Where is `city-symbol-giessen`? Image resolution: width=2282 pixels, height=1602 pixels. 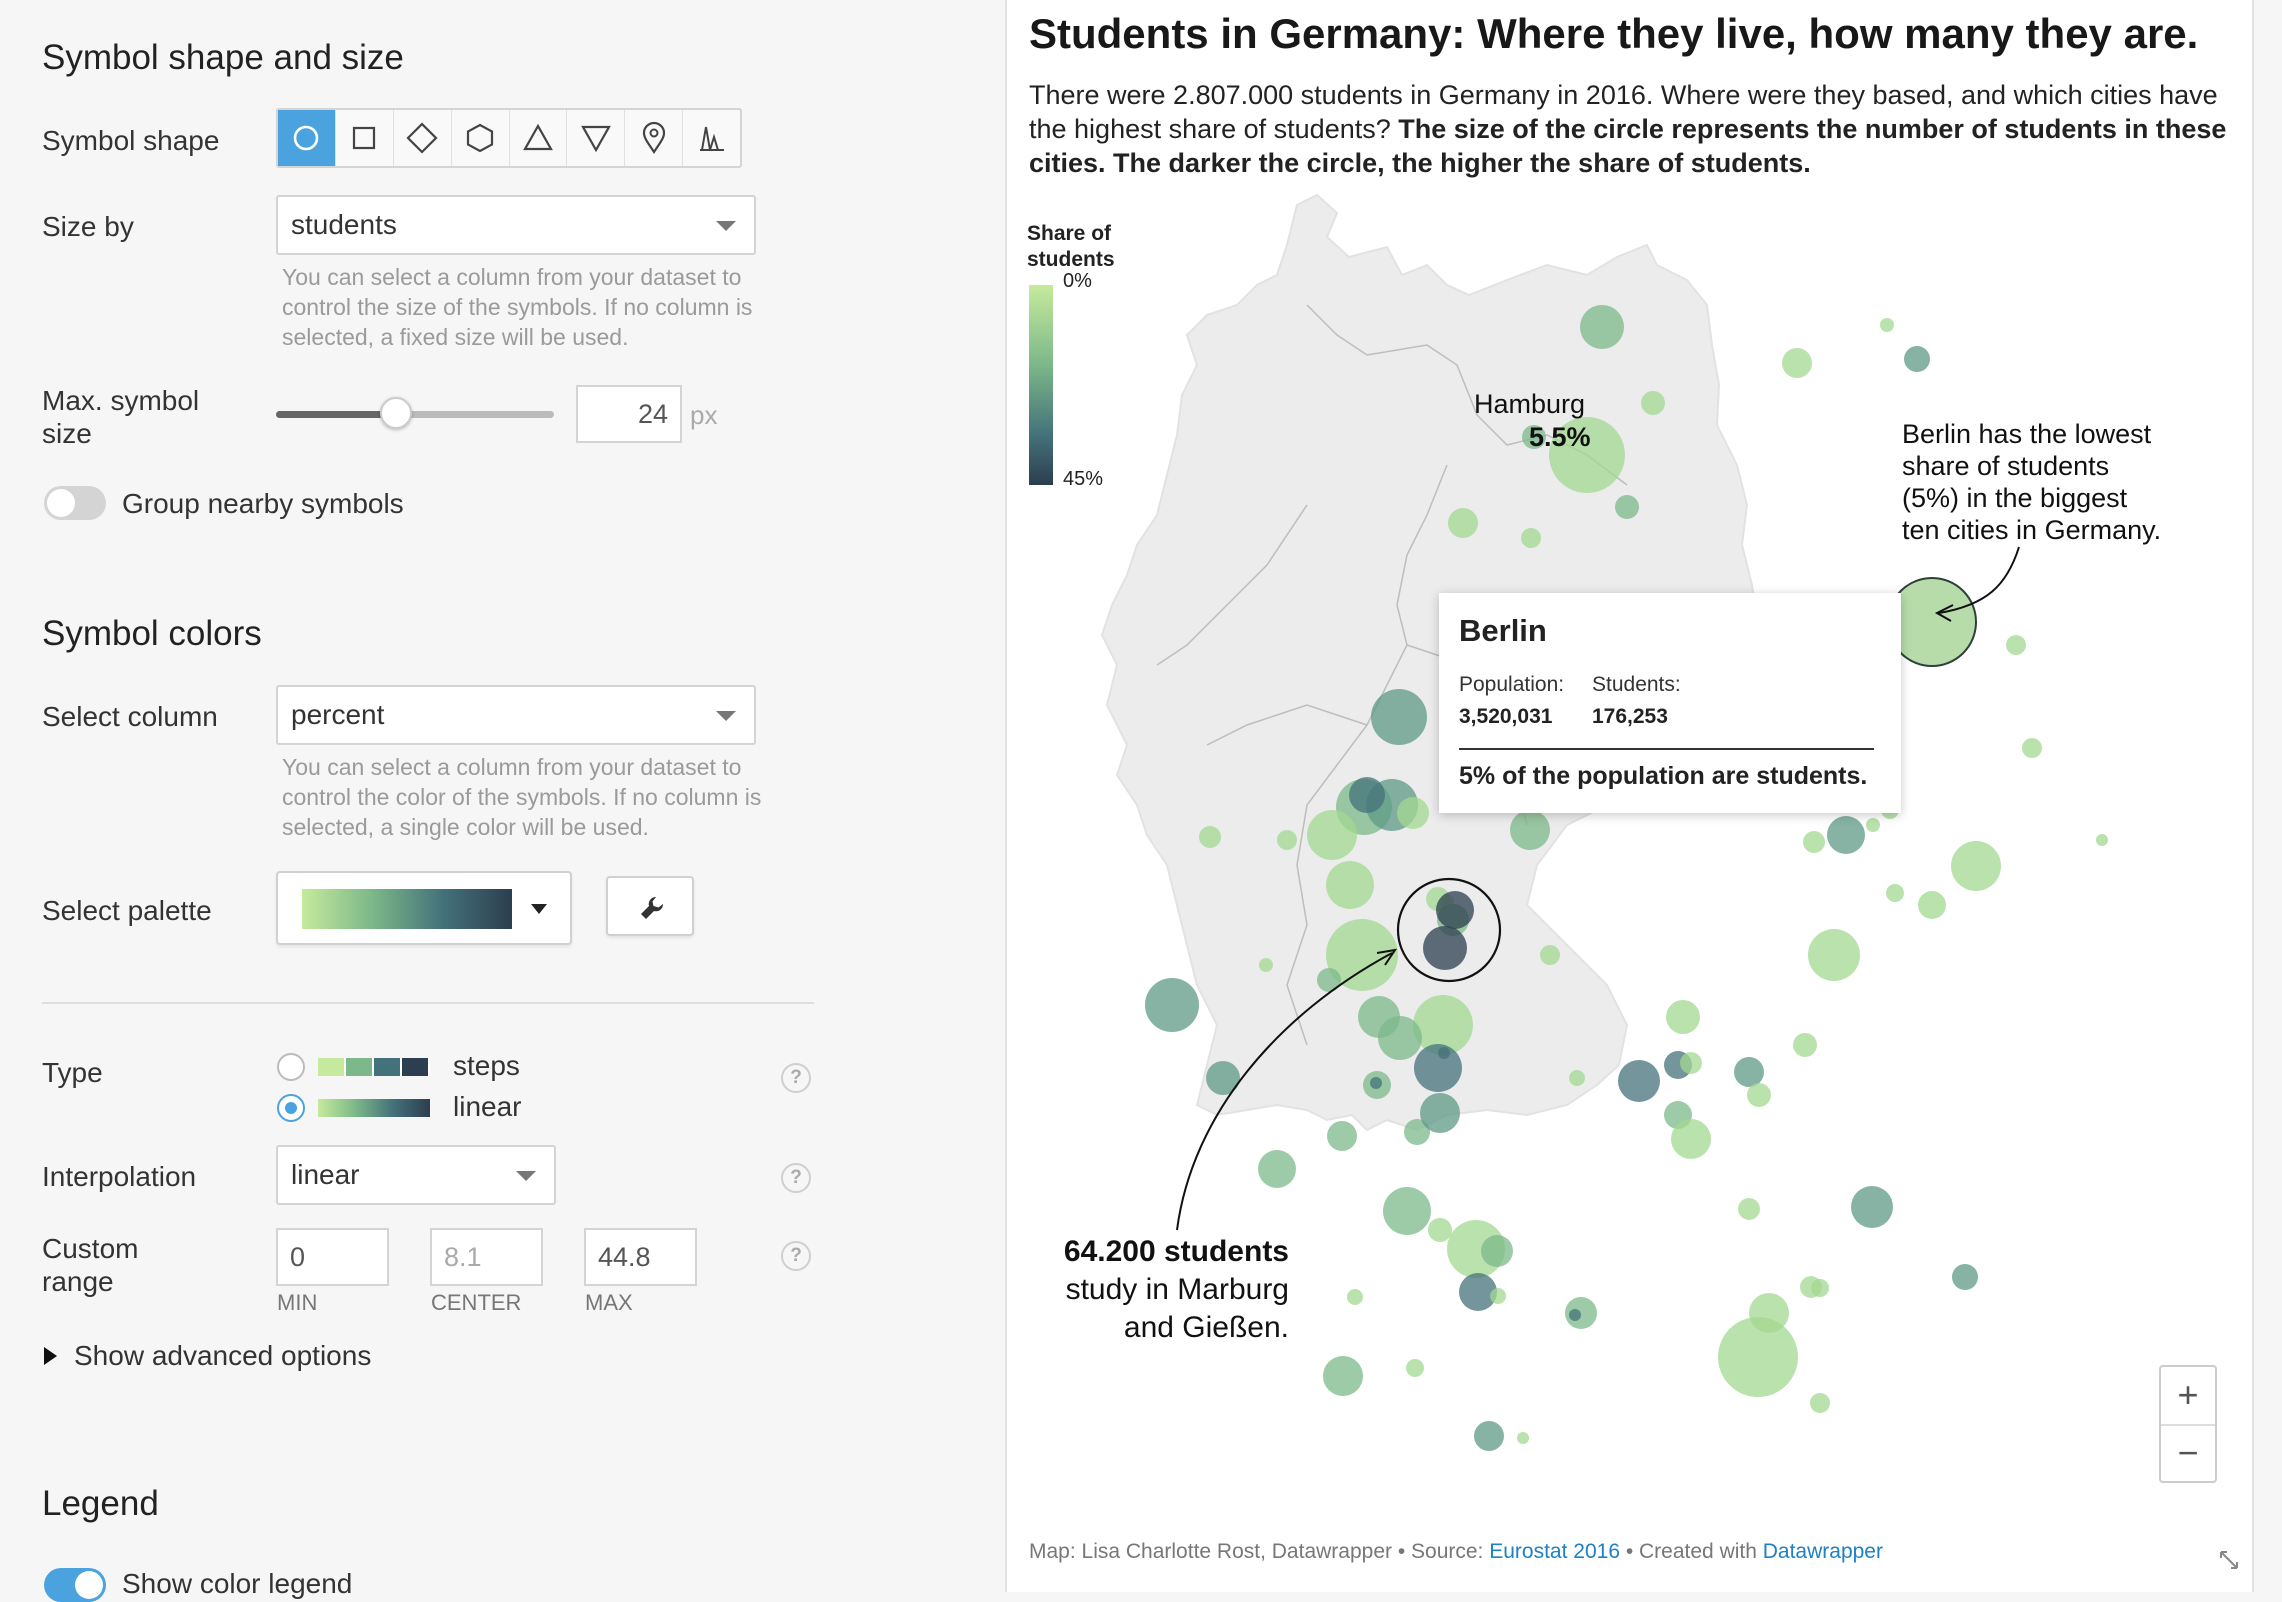 city-symbol-giessen is located at coordinates (1455, 910).